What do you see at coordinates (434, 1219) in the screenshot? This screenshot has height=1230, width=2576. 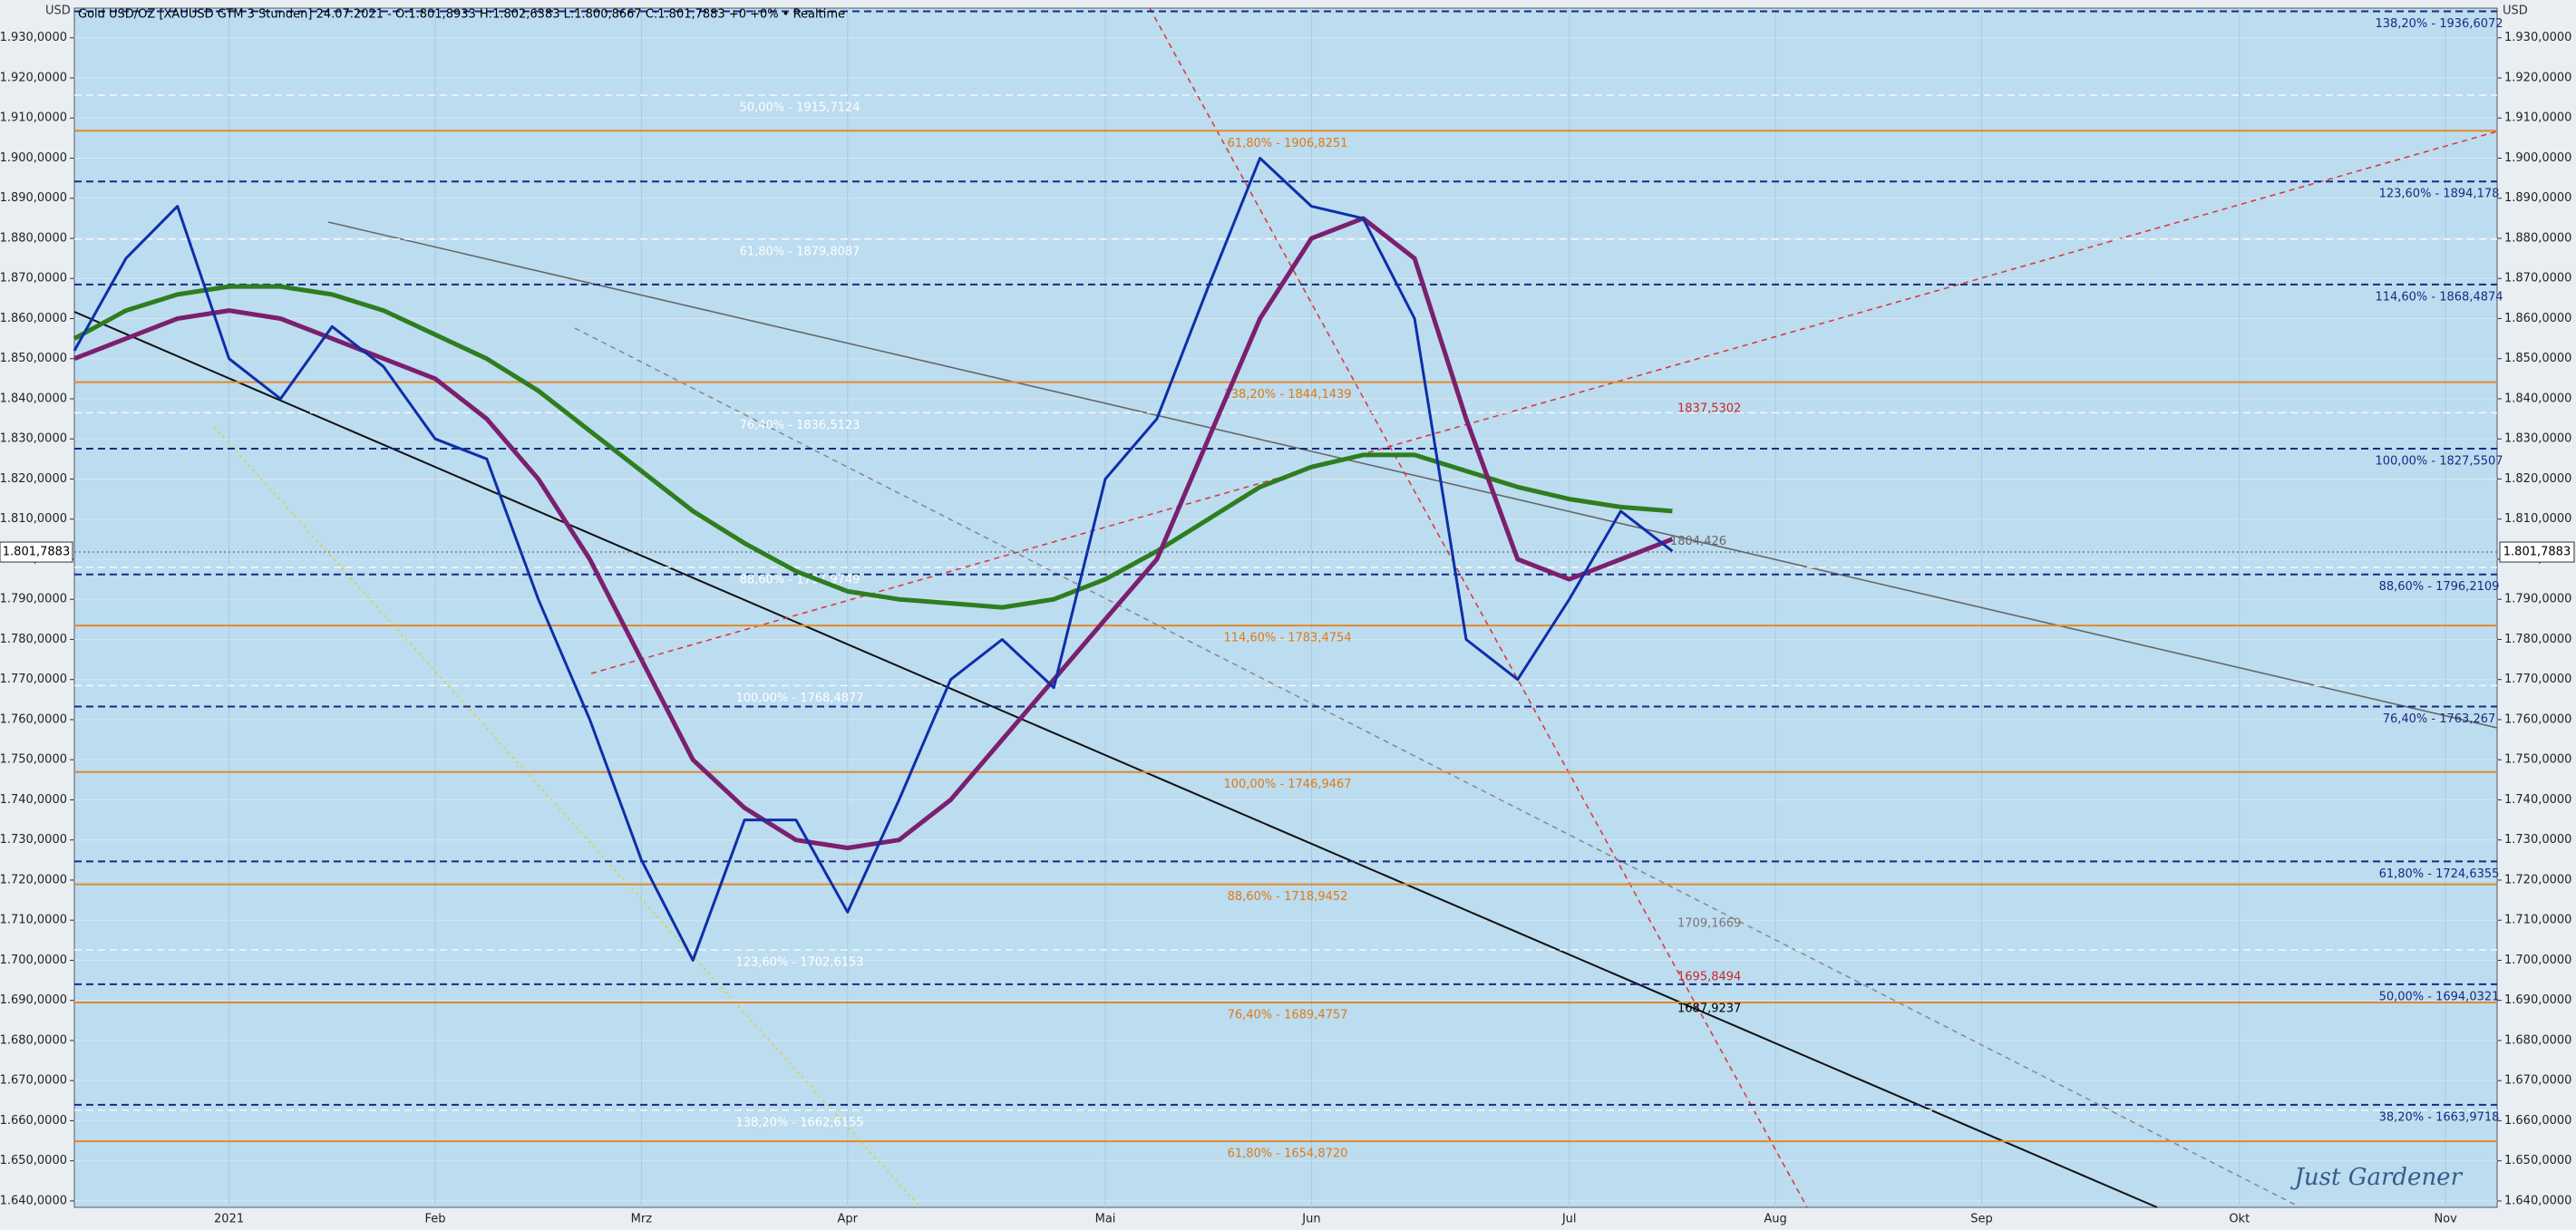 I see `x-tick-label: Feb` at bounding box center [434, 1219].